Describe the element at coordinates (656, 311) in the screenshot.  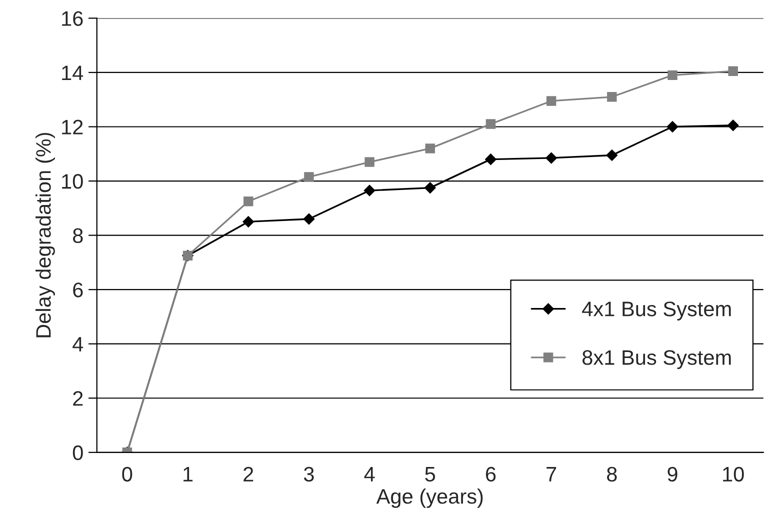
I see `legend-label: 4x1 Bus System` at that location.